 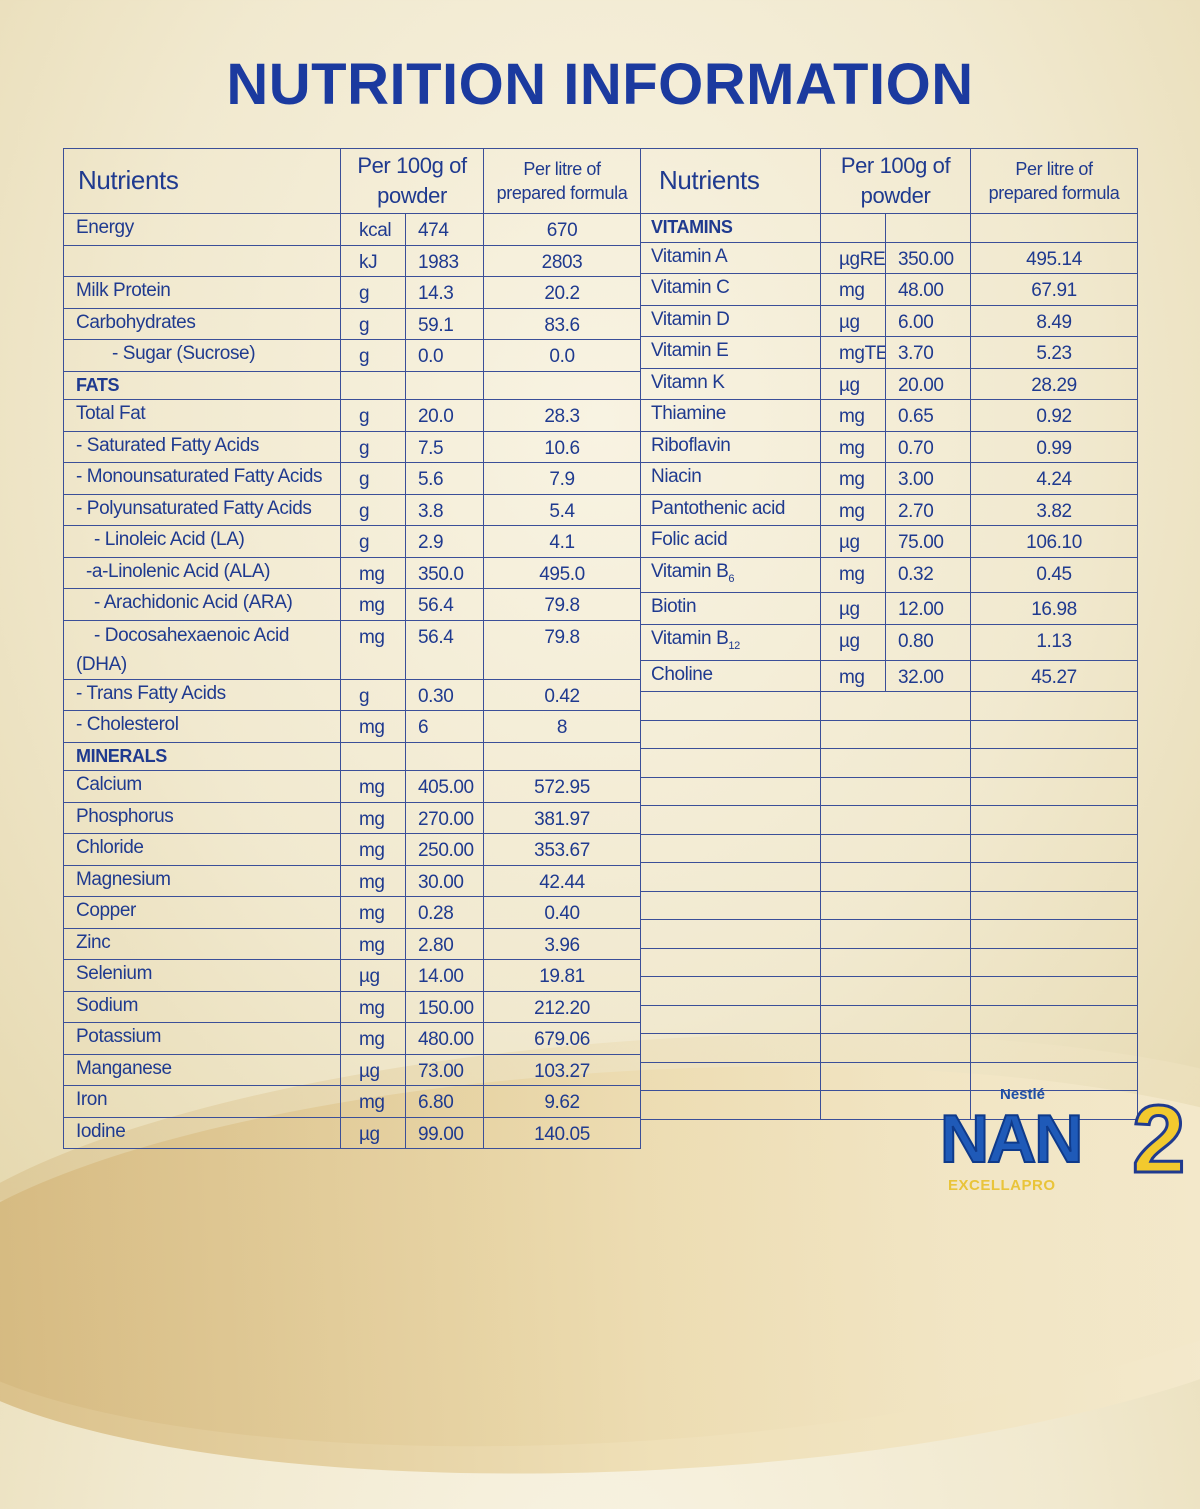 What do you see at coordinates (202, 694) in the screenshot?
I see `nutrient-name: - Trans Fatty Acids` at bounding box center [202, 694].